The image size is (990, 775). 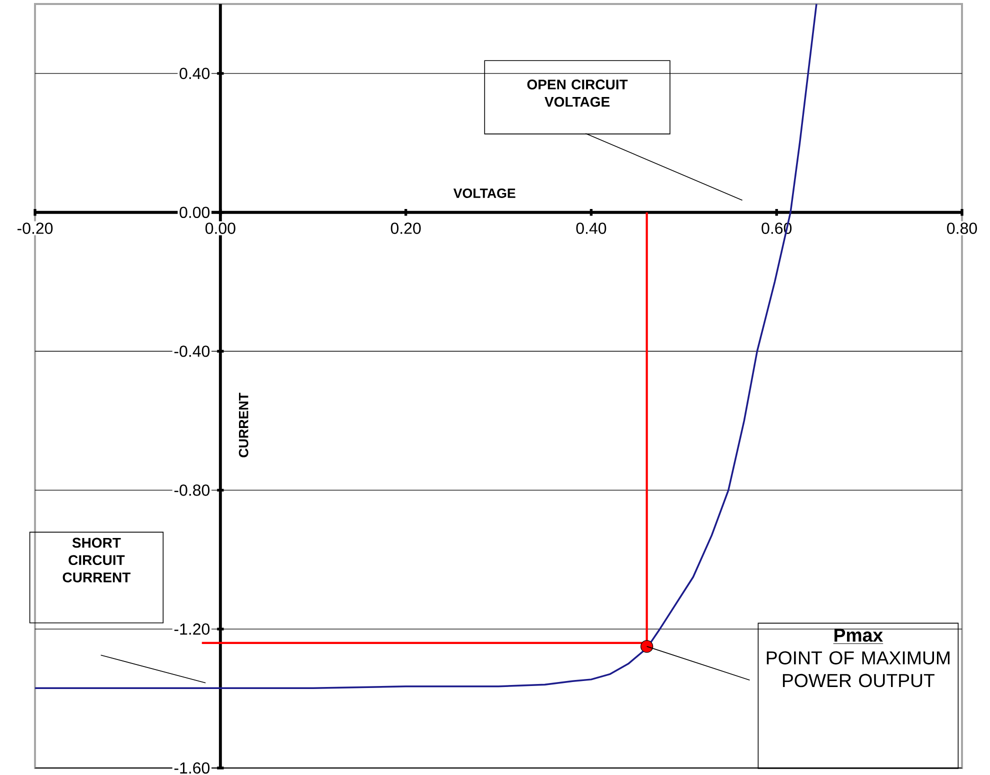 I want to click on y-tick-label: 0.00, so click(x=195, y=212).